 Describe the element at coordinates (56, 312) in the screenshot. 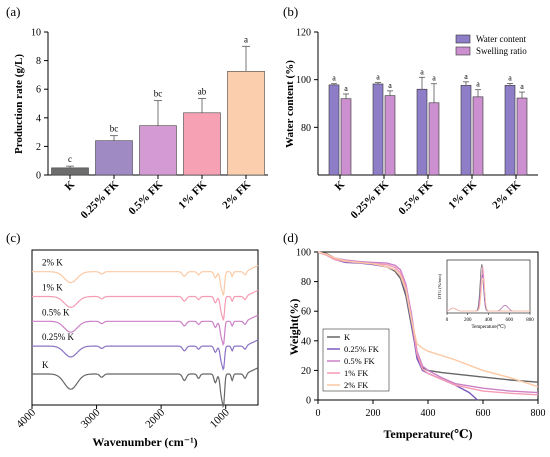

I see `series-label: 0.5% K` at that location.